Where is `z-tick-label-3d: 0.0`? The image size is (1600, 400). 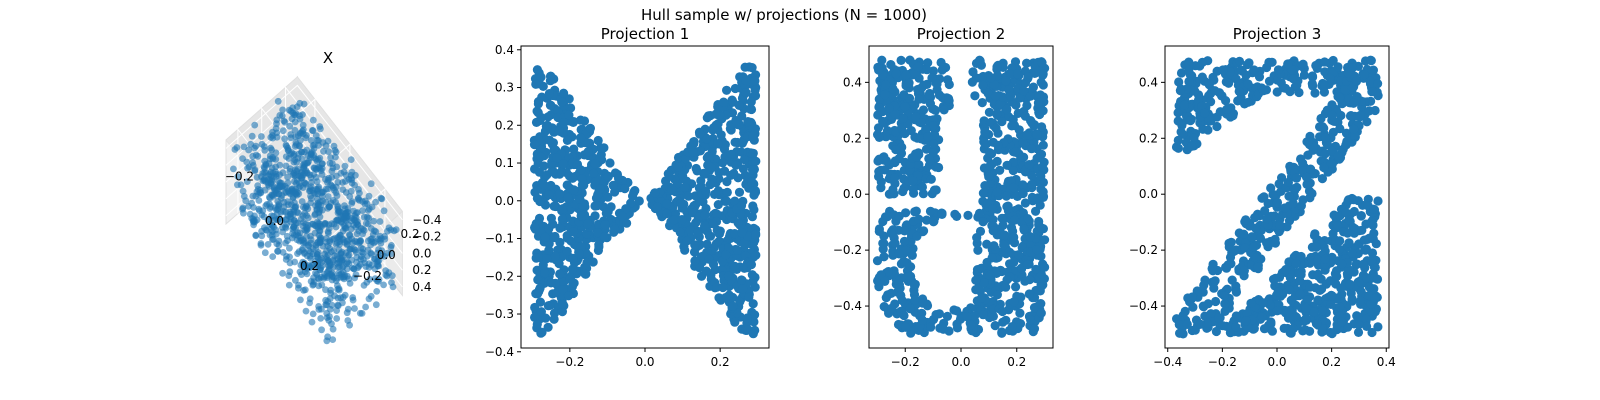
z-tick-label-3d: 0.0 is located at coordinates (421, 253).